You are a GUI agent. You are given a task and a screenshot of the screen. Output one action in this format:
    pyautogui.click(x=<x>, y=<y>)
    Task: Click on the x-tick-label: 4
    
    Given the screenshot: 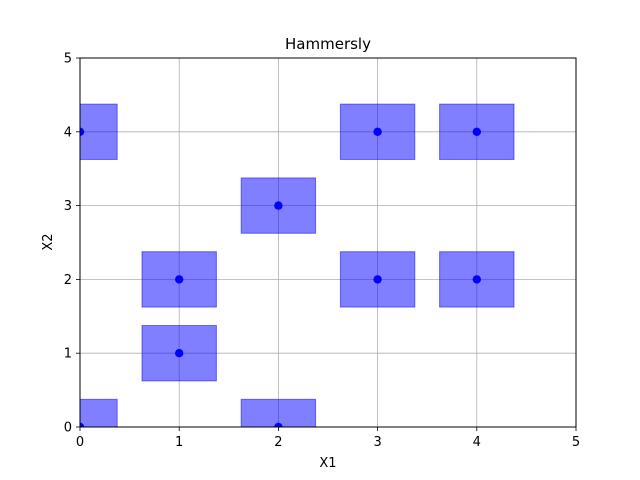 What is the action you would take?
    pyautogui.click(x=477, y=442)
    